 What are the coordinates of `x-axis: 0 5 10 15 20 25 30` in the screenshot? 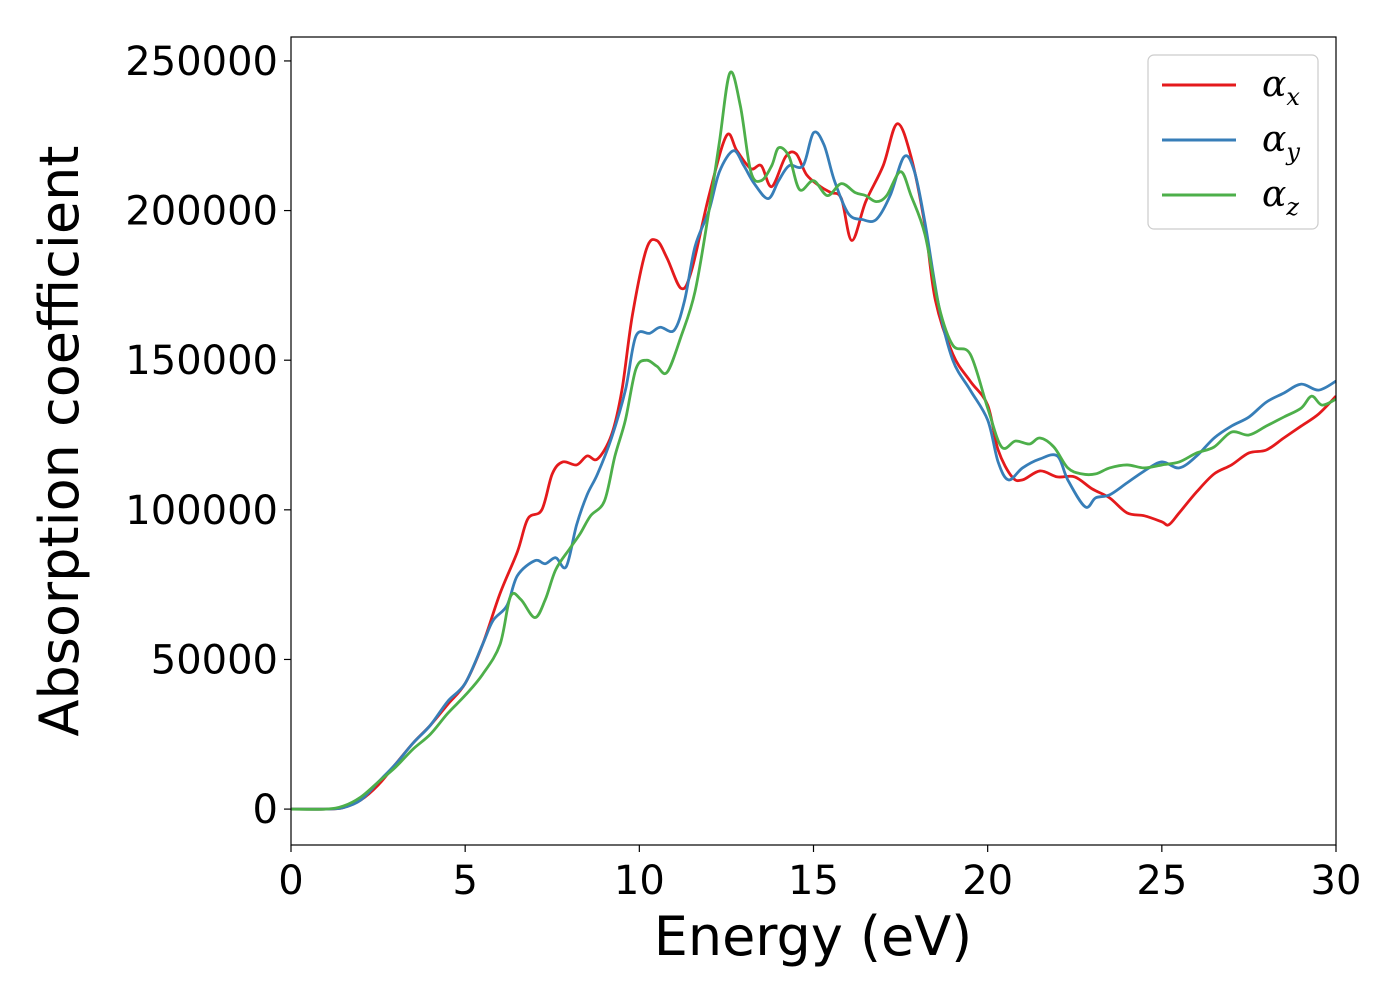 It's located at (819, 874).